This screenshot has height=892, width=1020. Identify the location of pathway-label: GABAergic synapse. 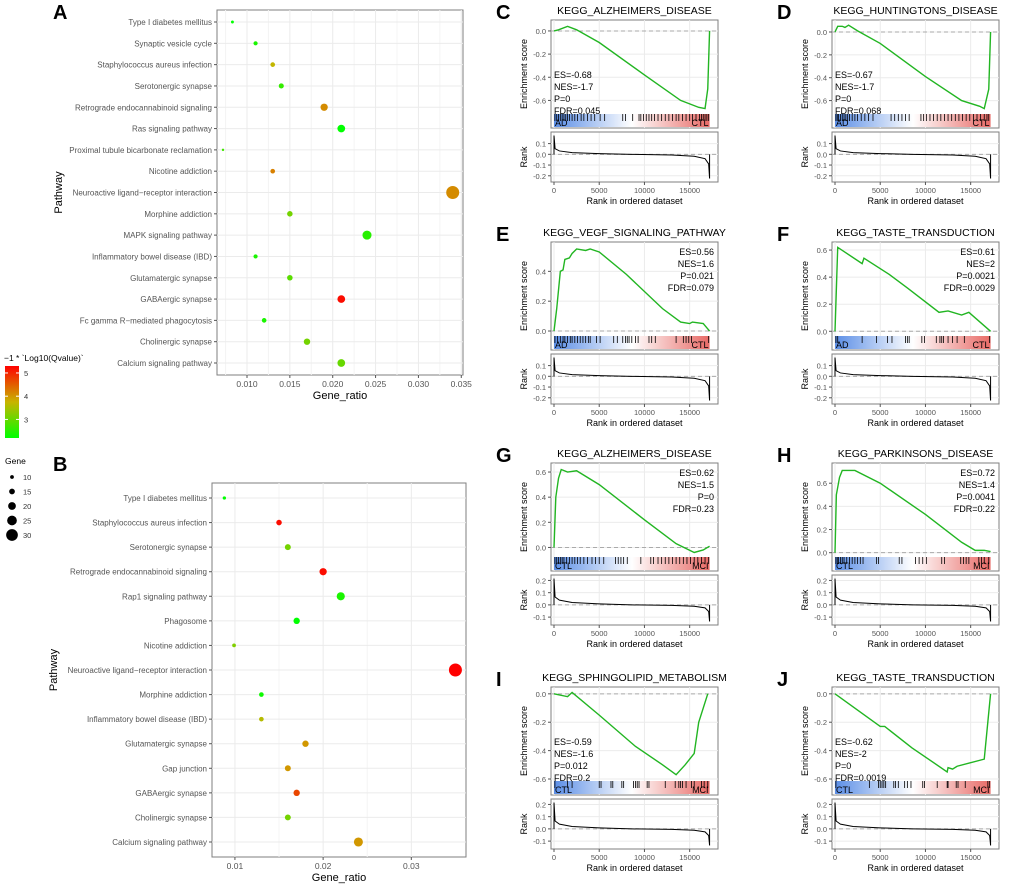
(171, 793).